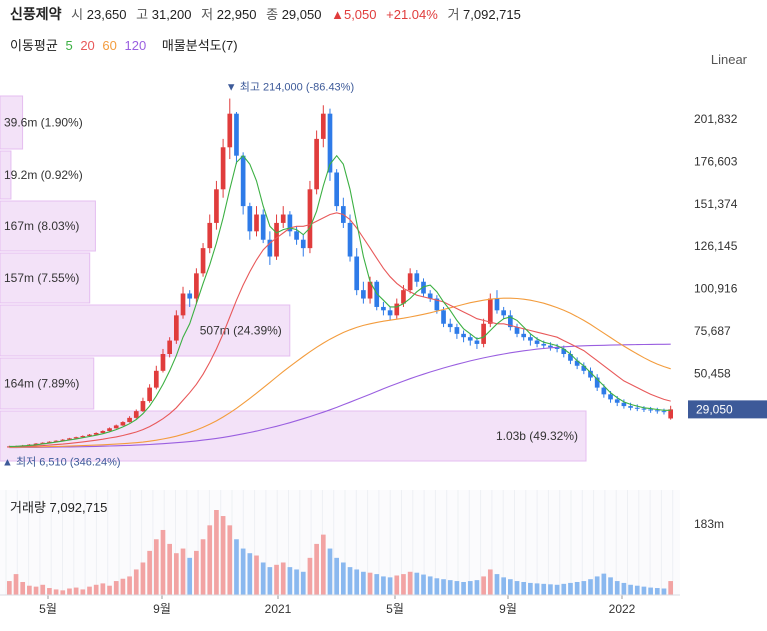 The width and height of the screenshot is (767, 631). Describe the element at coordinates (87, 45) in the screenshot. I see `ma20-legend: 20` at that location.